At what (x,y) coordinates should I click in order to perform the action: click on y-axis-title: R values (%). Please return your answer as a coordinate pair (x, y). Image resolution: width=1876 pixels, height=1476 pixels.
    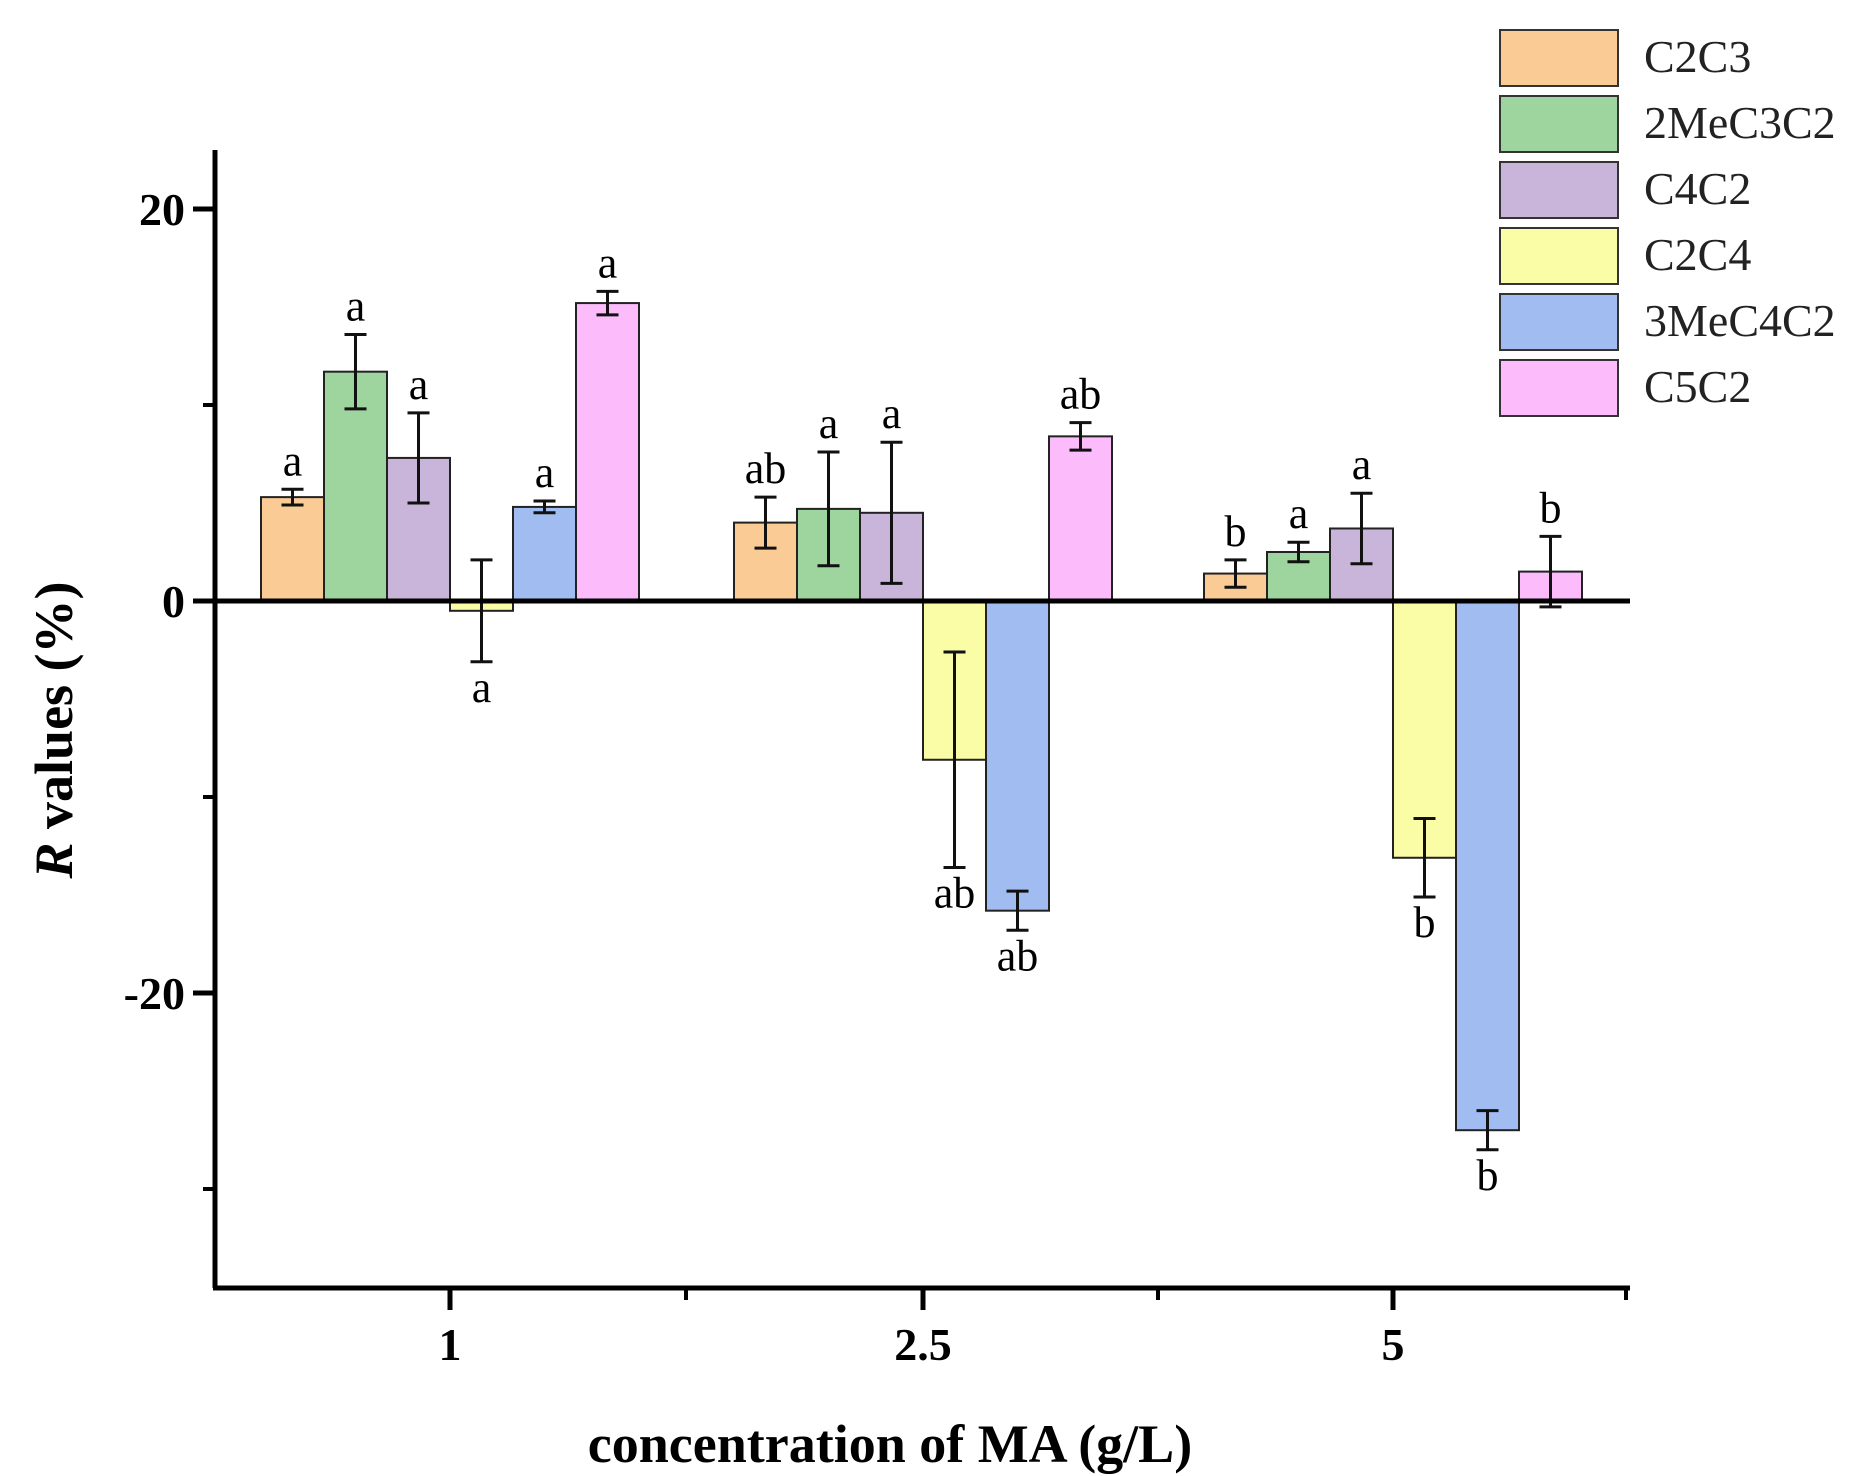
    Looking at the image, I should click on (54, 730).